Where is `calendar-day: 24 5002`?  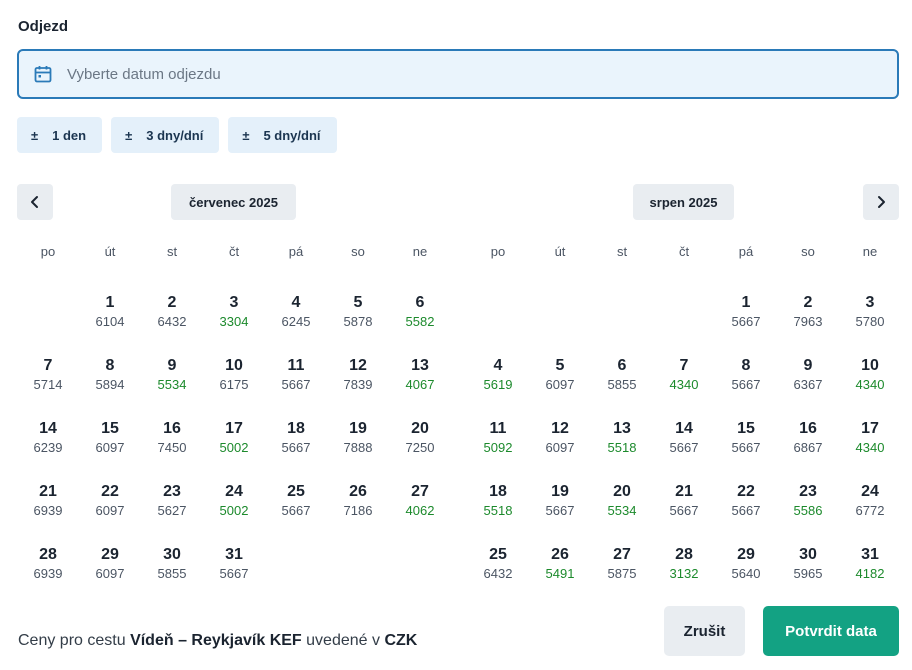
calendar-day: 24 5002 is located at coordinates (234, 506).